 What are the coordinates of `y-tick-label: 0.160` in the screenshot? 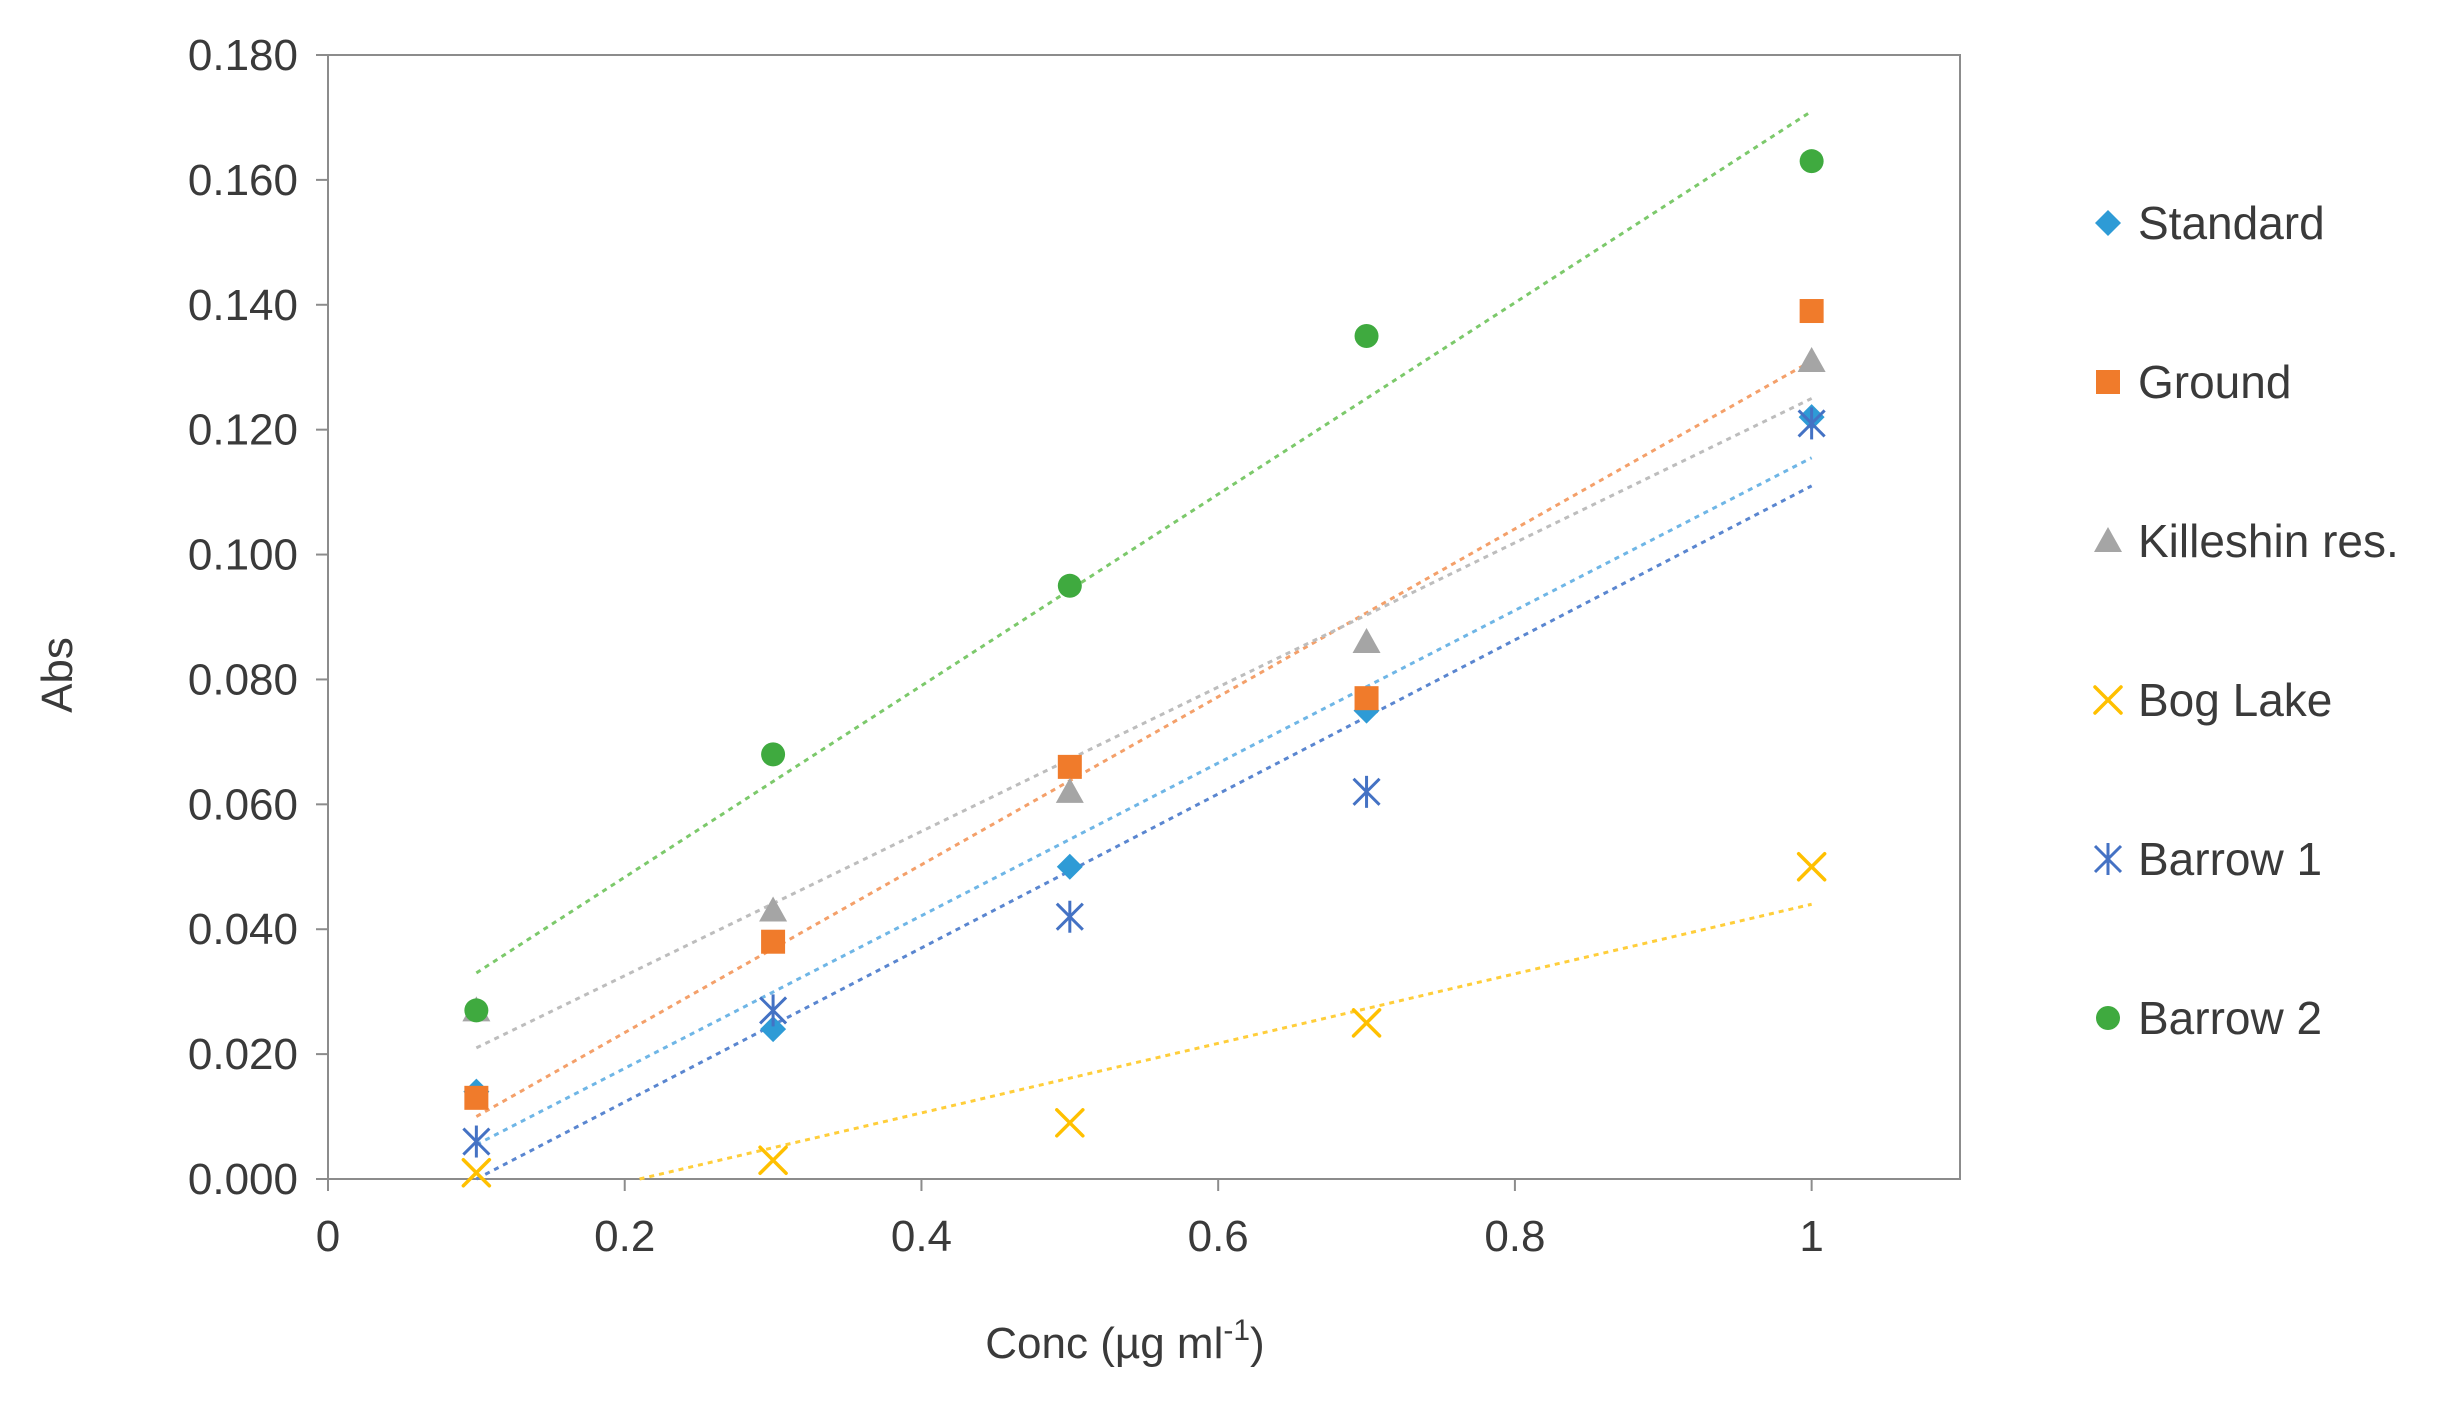 It's located at (243, 180).